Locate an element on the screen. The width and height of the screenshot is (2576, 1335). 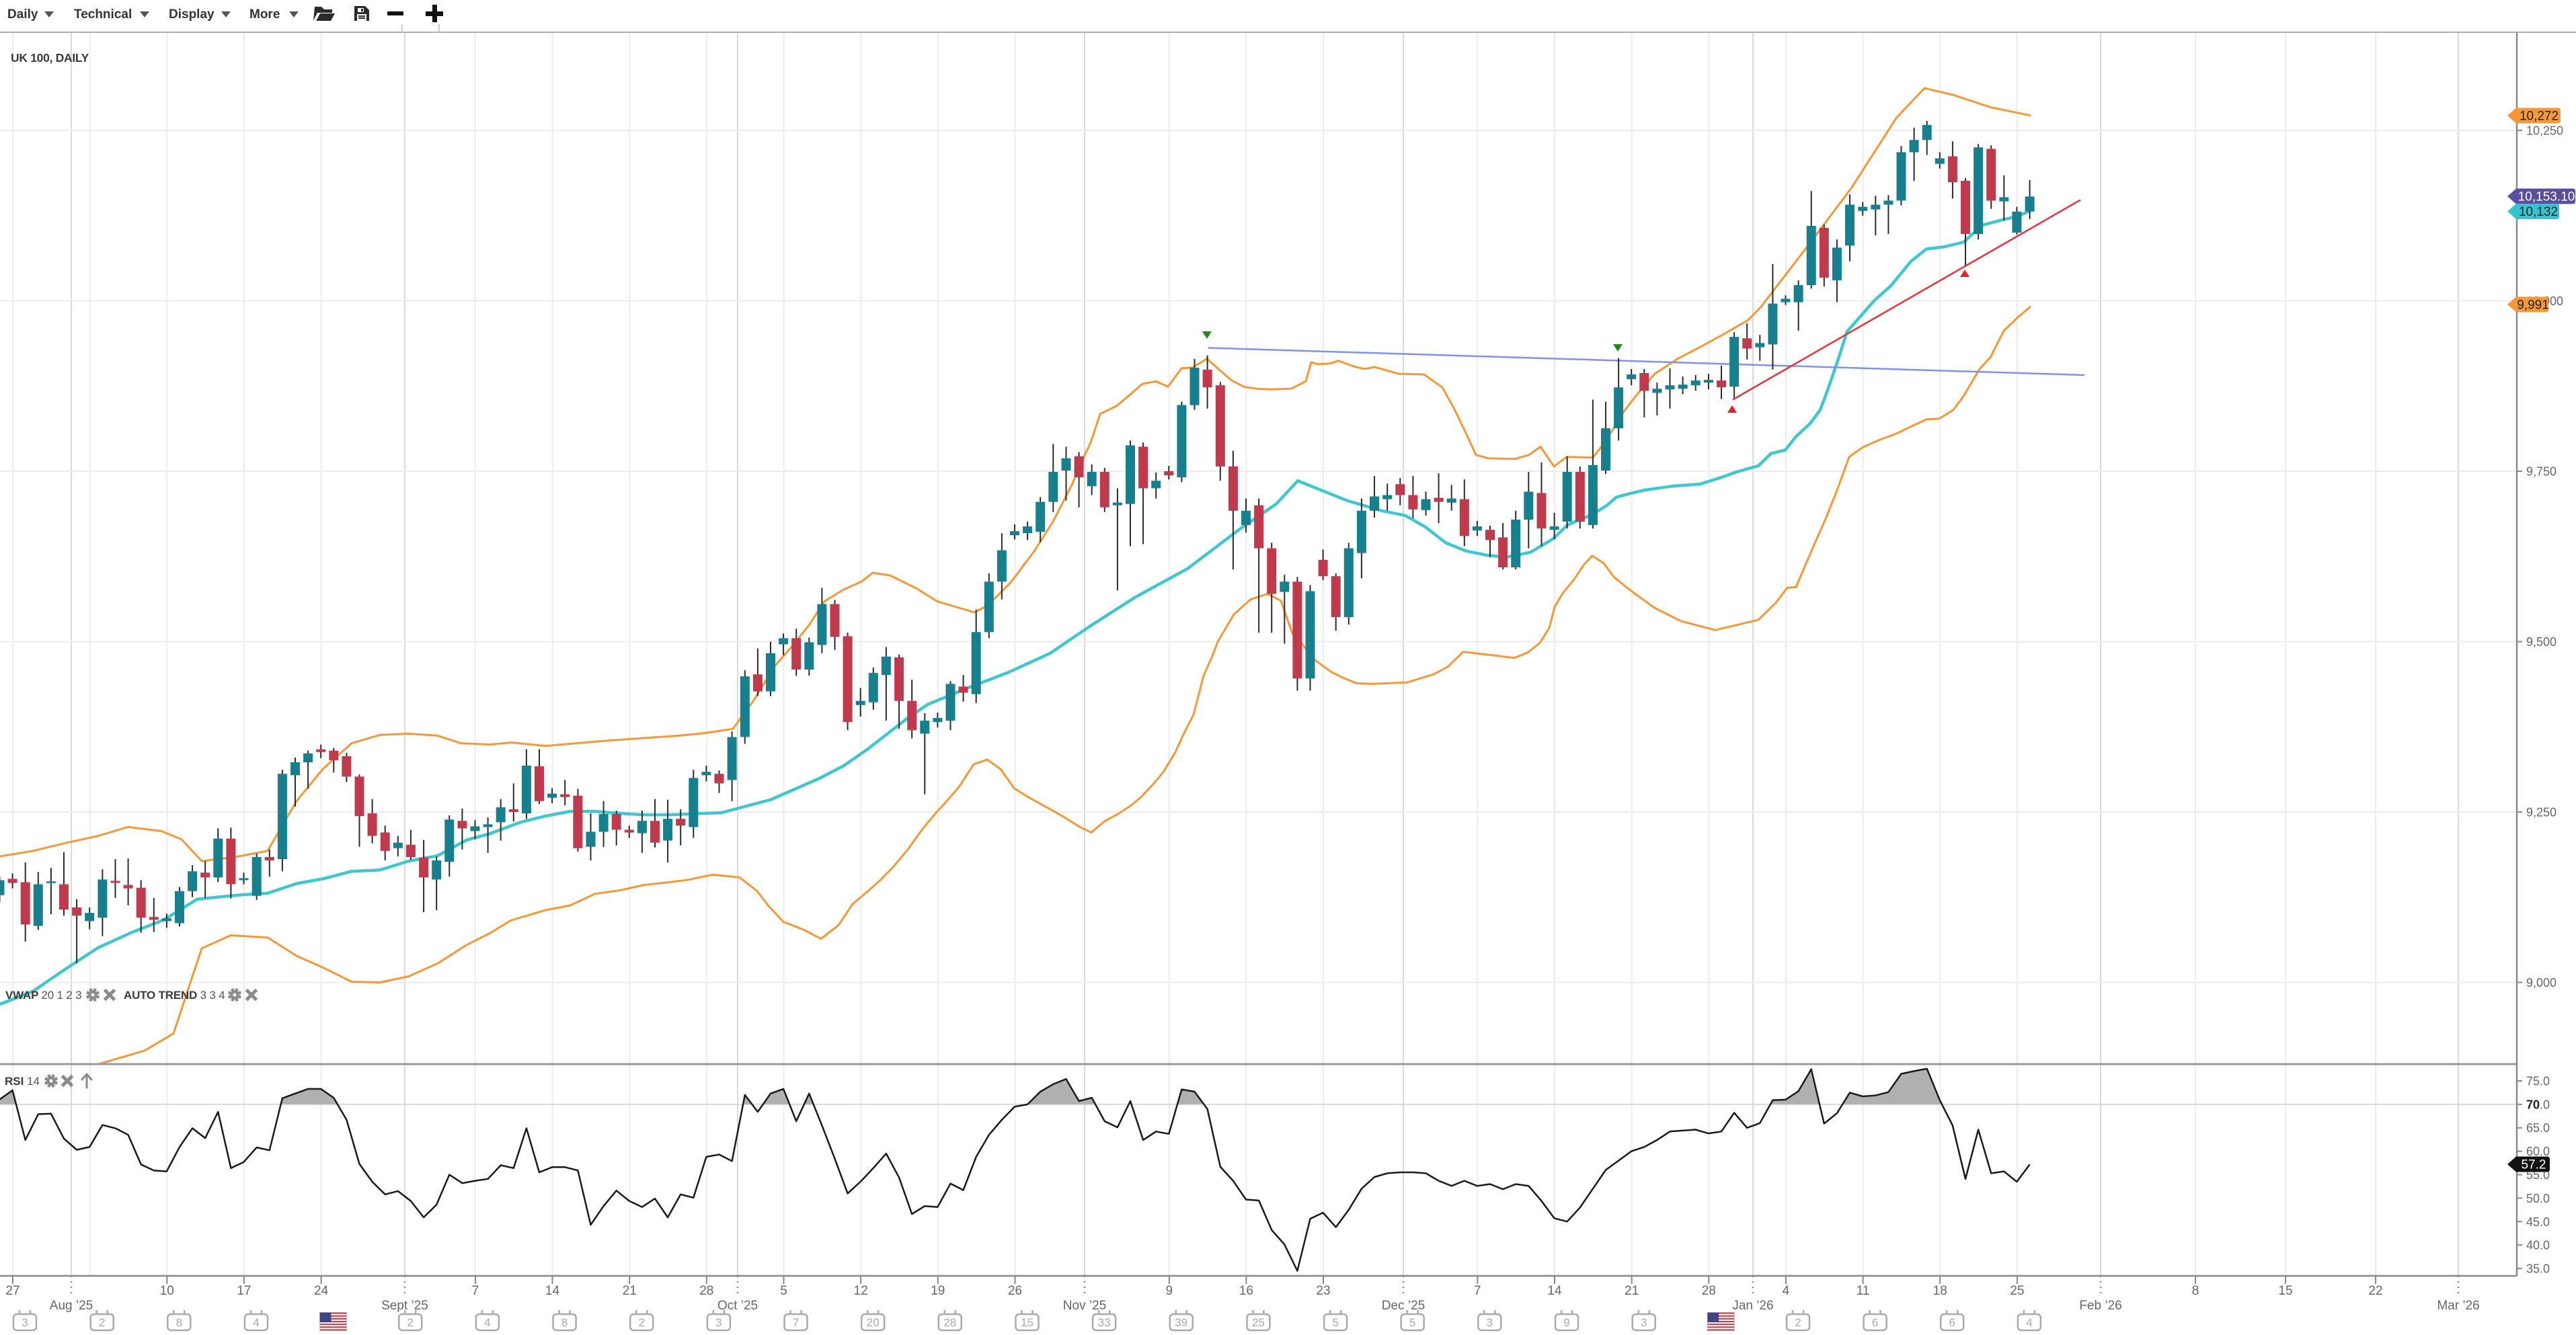
svg-text: Mar ’26 is located at coordinates (2458, 1306).